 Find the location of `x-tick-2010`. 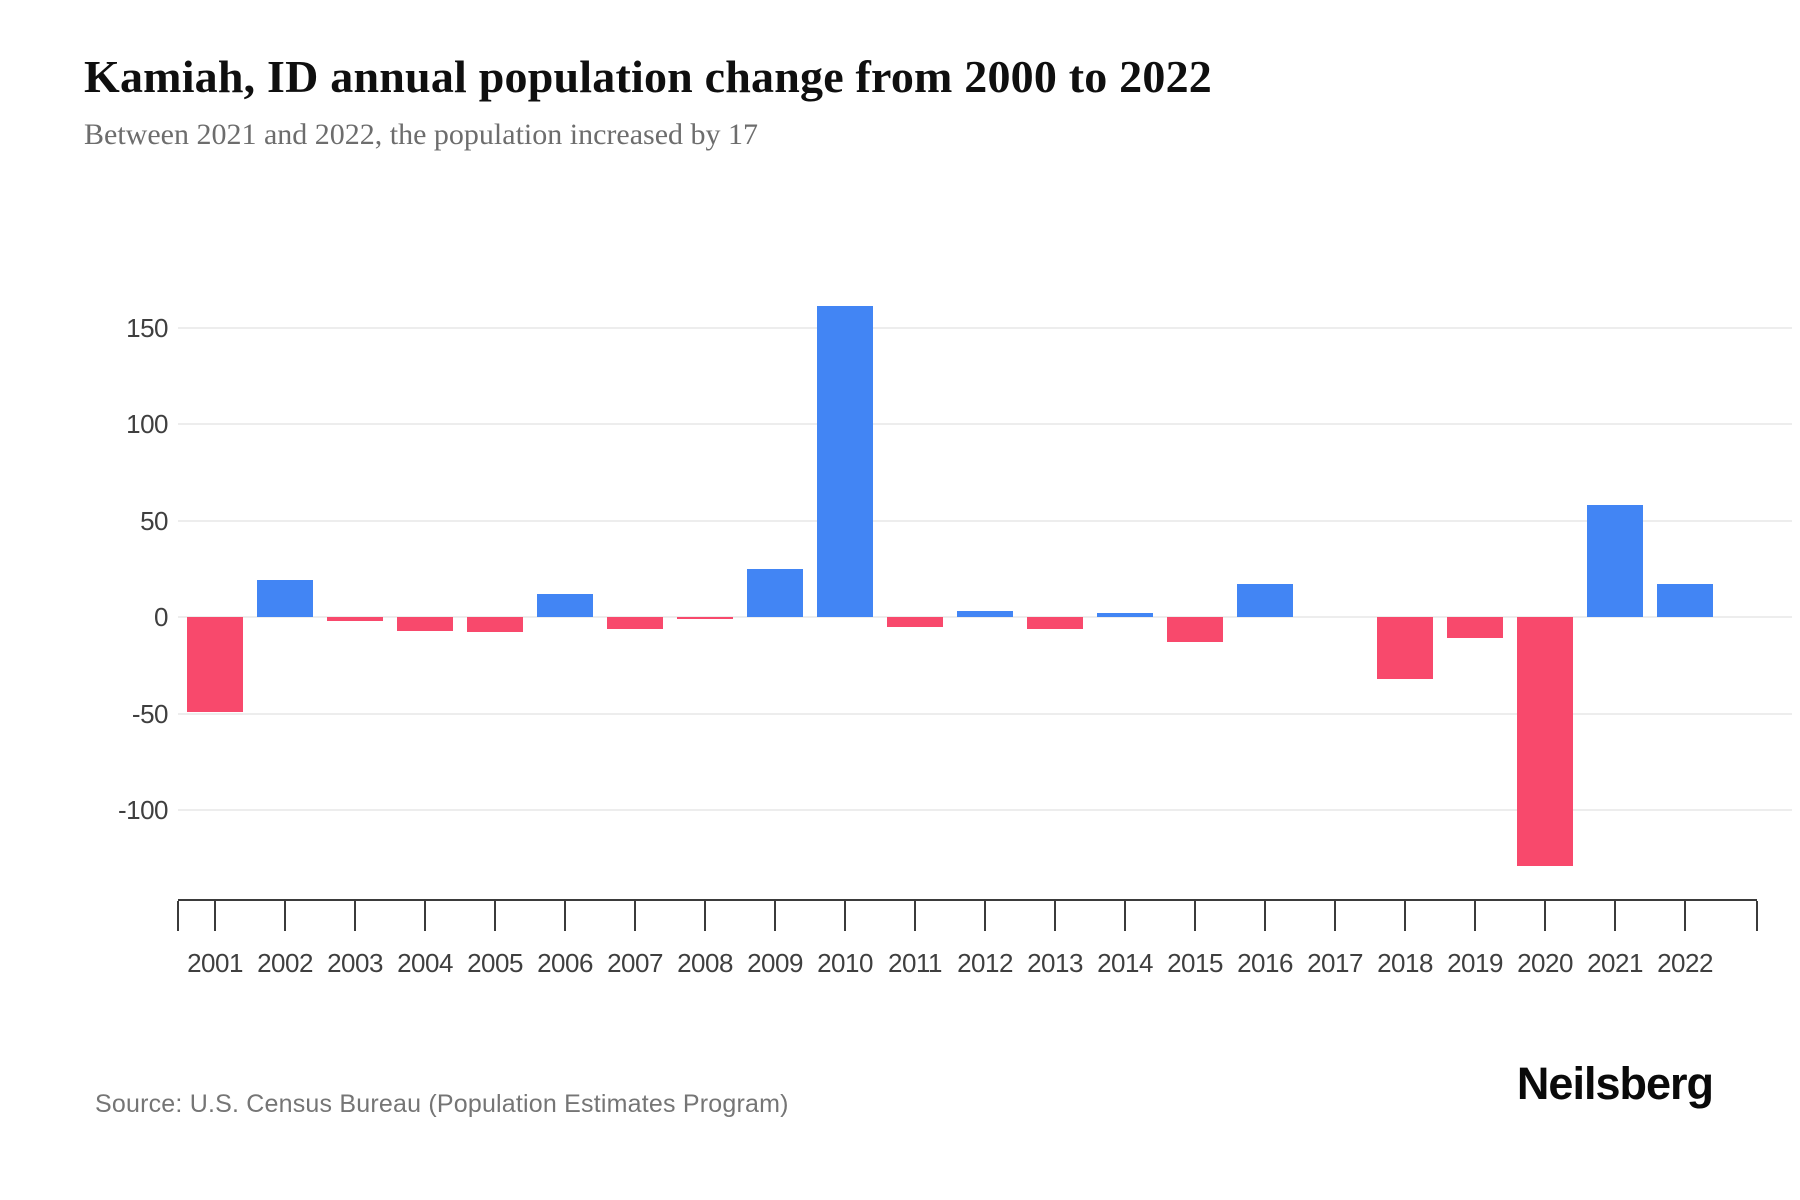

x-tick-2010 is located at coordinates (845, 916).